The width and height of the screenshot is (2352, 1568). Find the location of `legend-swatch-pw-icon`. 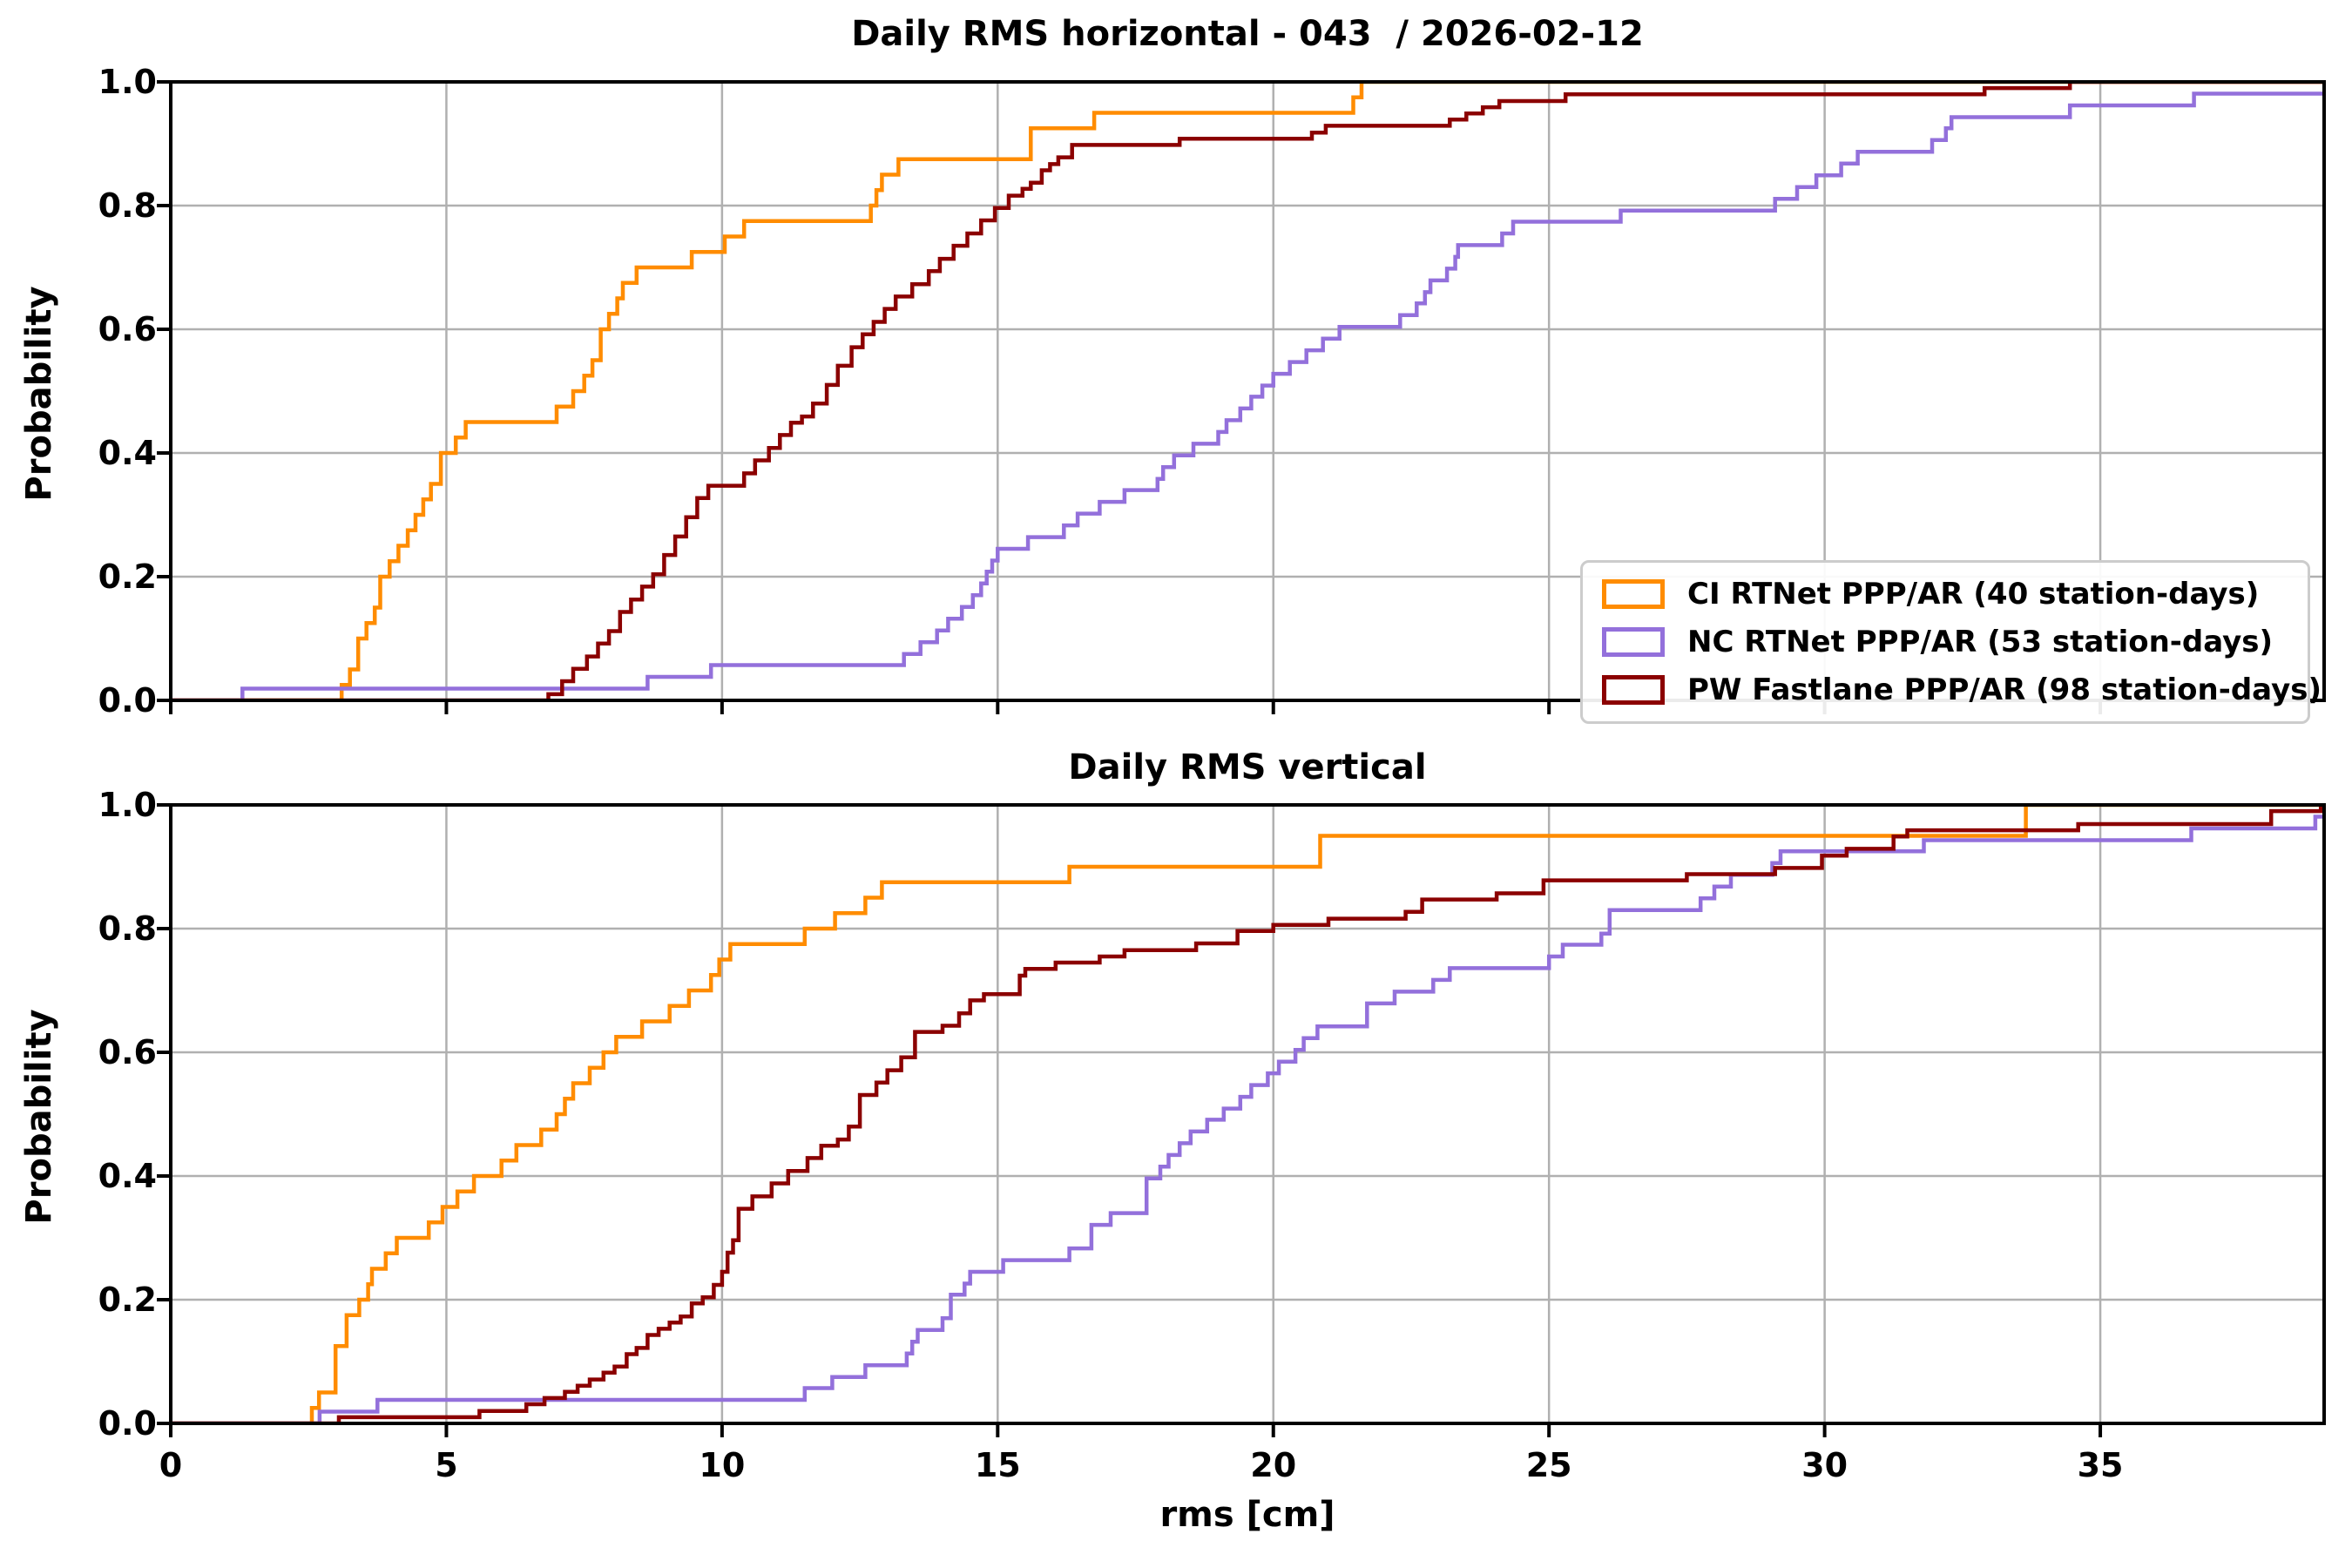

legend-swatch-pw-icon is located at coordinates (1634, 690).